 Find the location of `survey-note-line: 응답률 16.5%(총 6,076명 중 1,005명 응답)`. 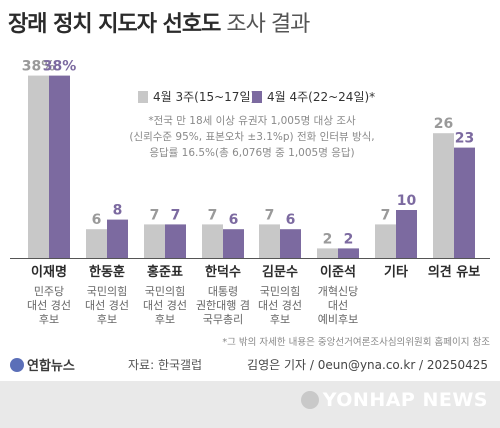

survey-note-line: 응답률 16.5%(총 6,076명 중 1,005명 응답) is located at coordinates (252, 153).